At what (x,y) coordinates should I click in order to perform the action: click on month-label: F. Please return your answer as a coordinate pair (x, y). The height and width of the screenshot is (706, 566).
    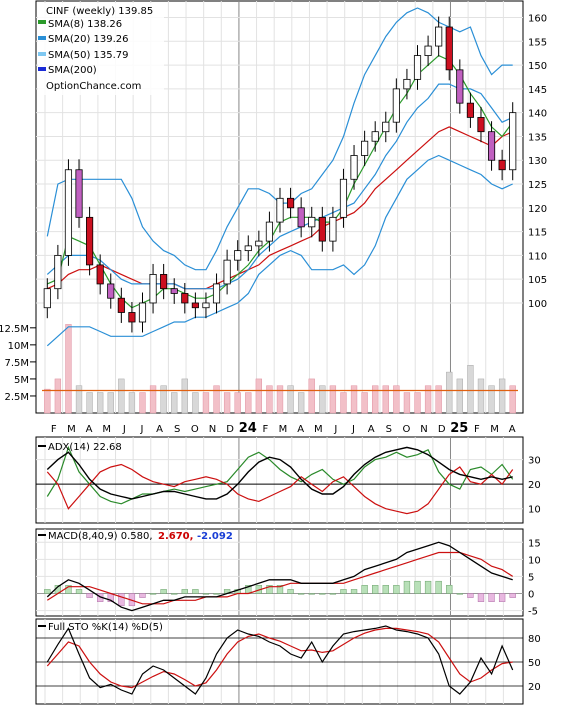
    Looking at the image, I should click on (265, 429).